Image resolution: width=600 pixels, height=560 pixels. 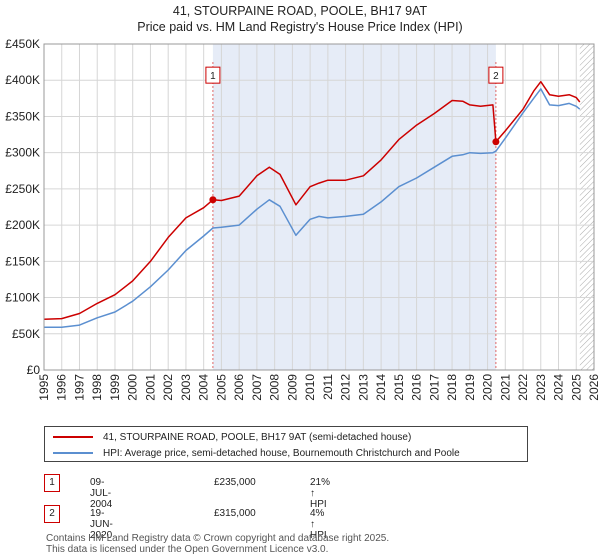 I want to click on x-tick-label: 2007, so click(x=257, y=387).